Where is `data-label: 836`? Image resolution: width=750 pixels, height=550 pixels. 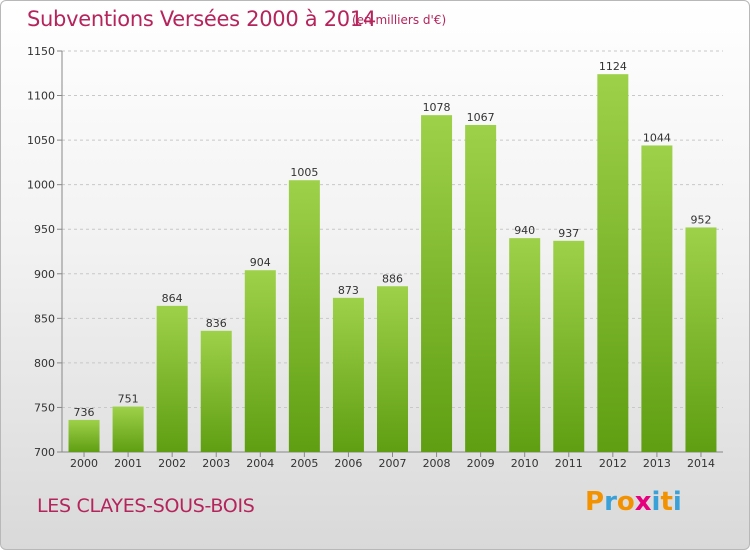
data-label: 836 is located at coordinates (216, 323).